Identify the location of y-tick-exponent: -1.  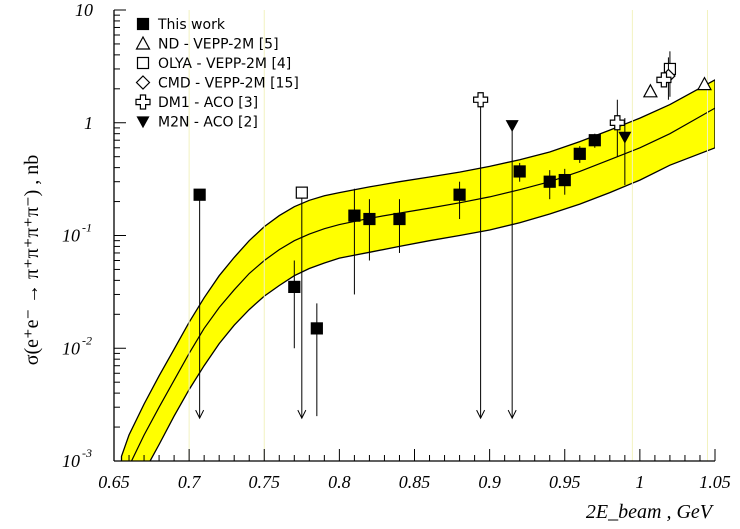
(87, 228).